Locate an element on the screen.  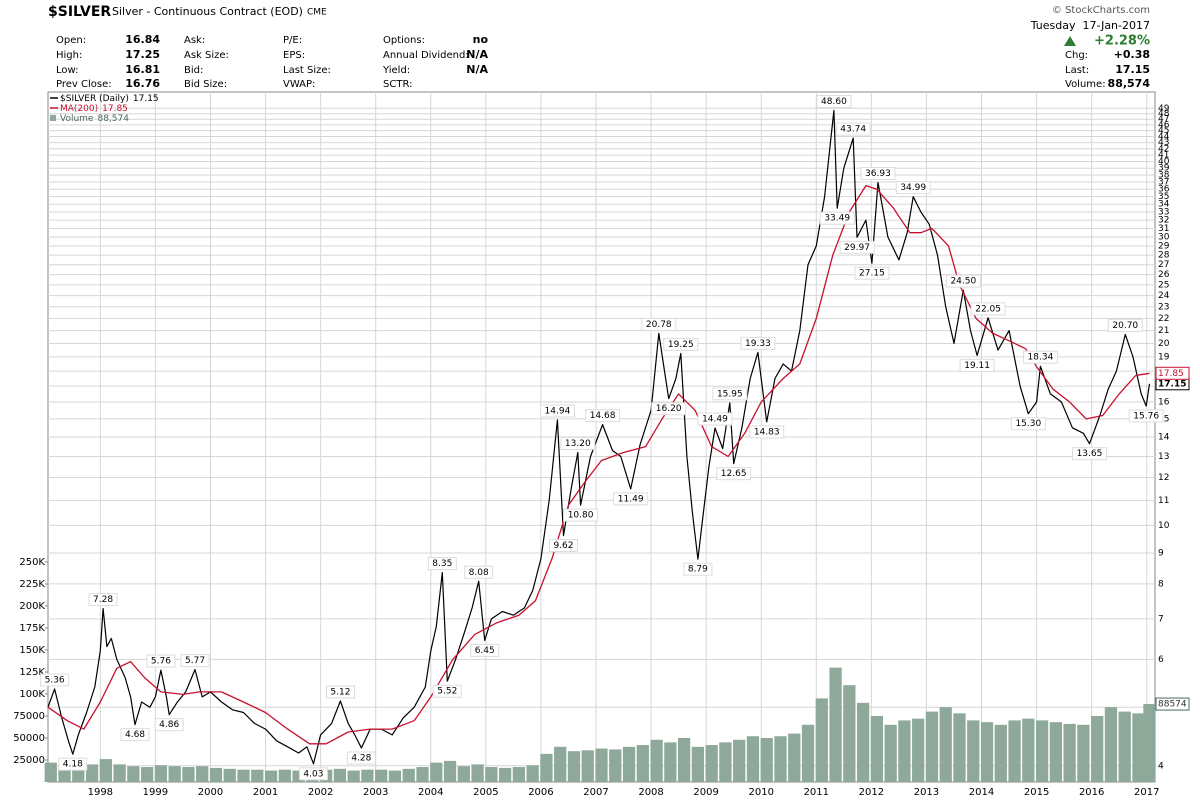
y-tick-label: 48 is located at coordinates (1164, 114).